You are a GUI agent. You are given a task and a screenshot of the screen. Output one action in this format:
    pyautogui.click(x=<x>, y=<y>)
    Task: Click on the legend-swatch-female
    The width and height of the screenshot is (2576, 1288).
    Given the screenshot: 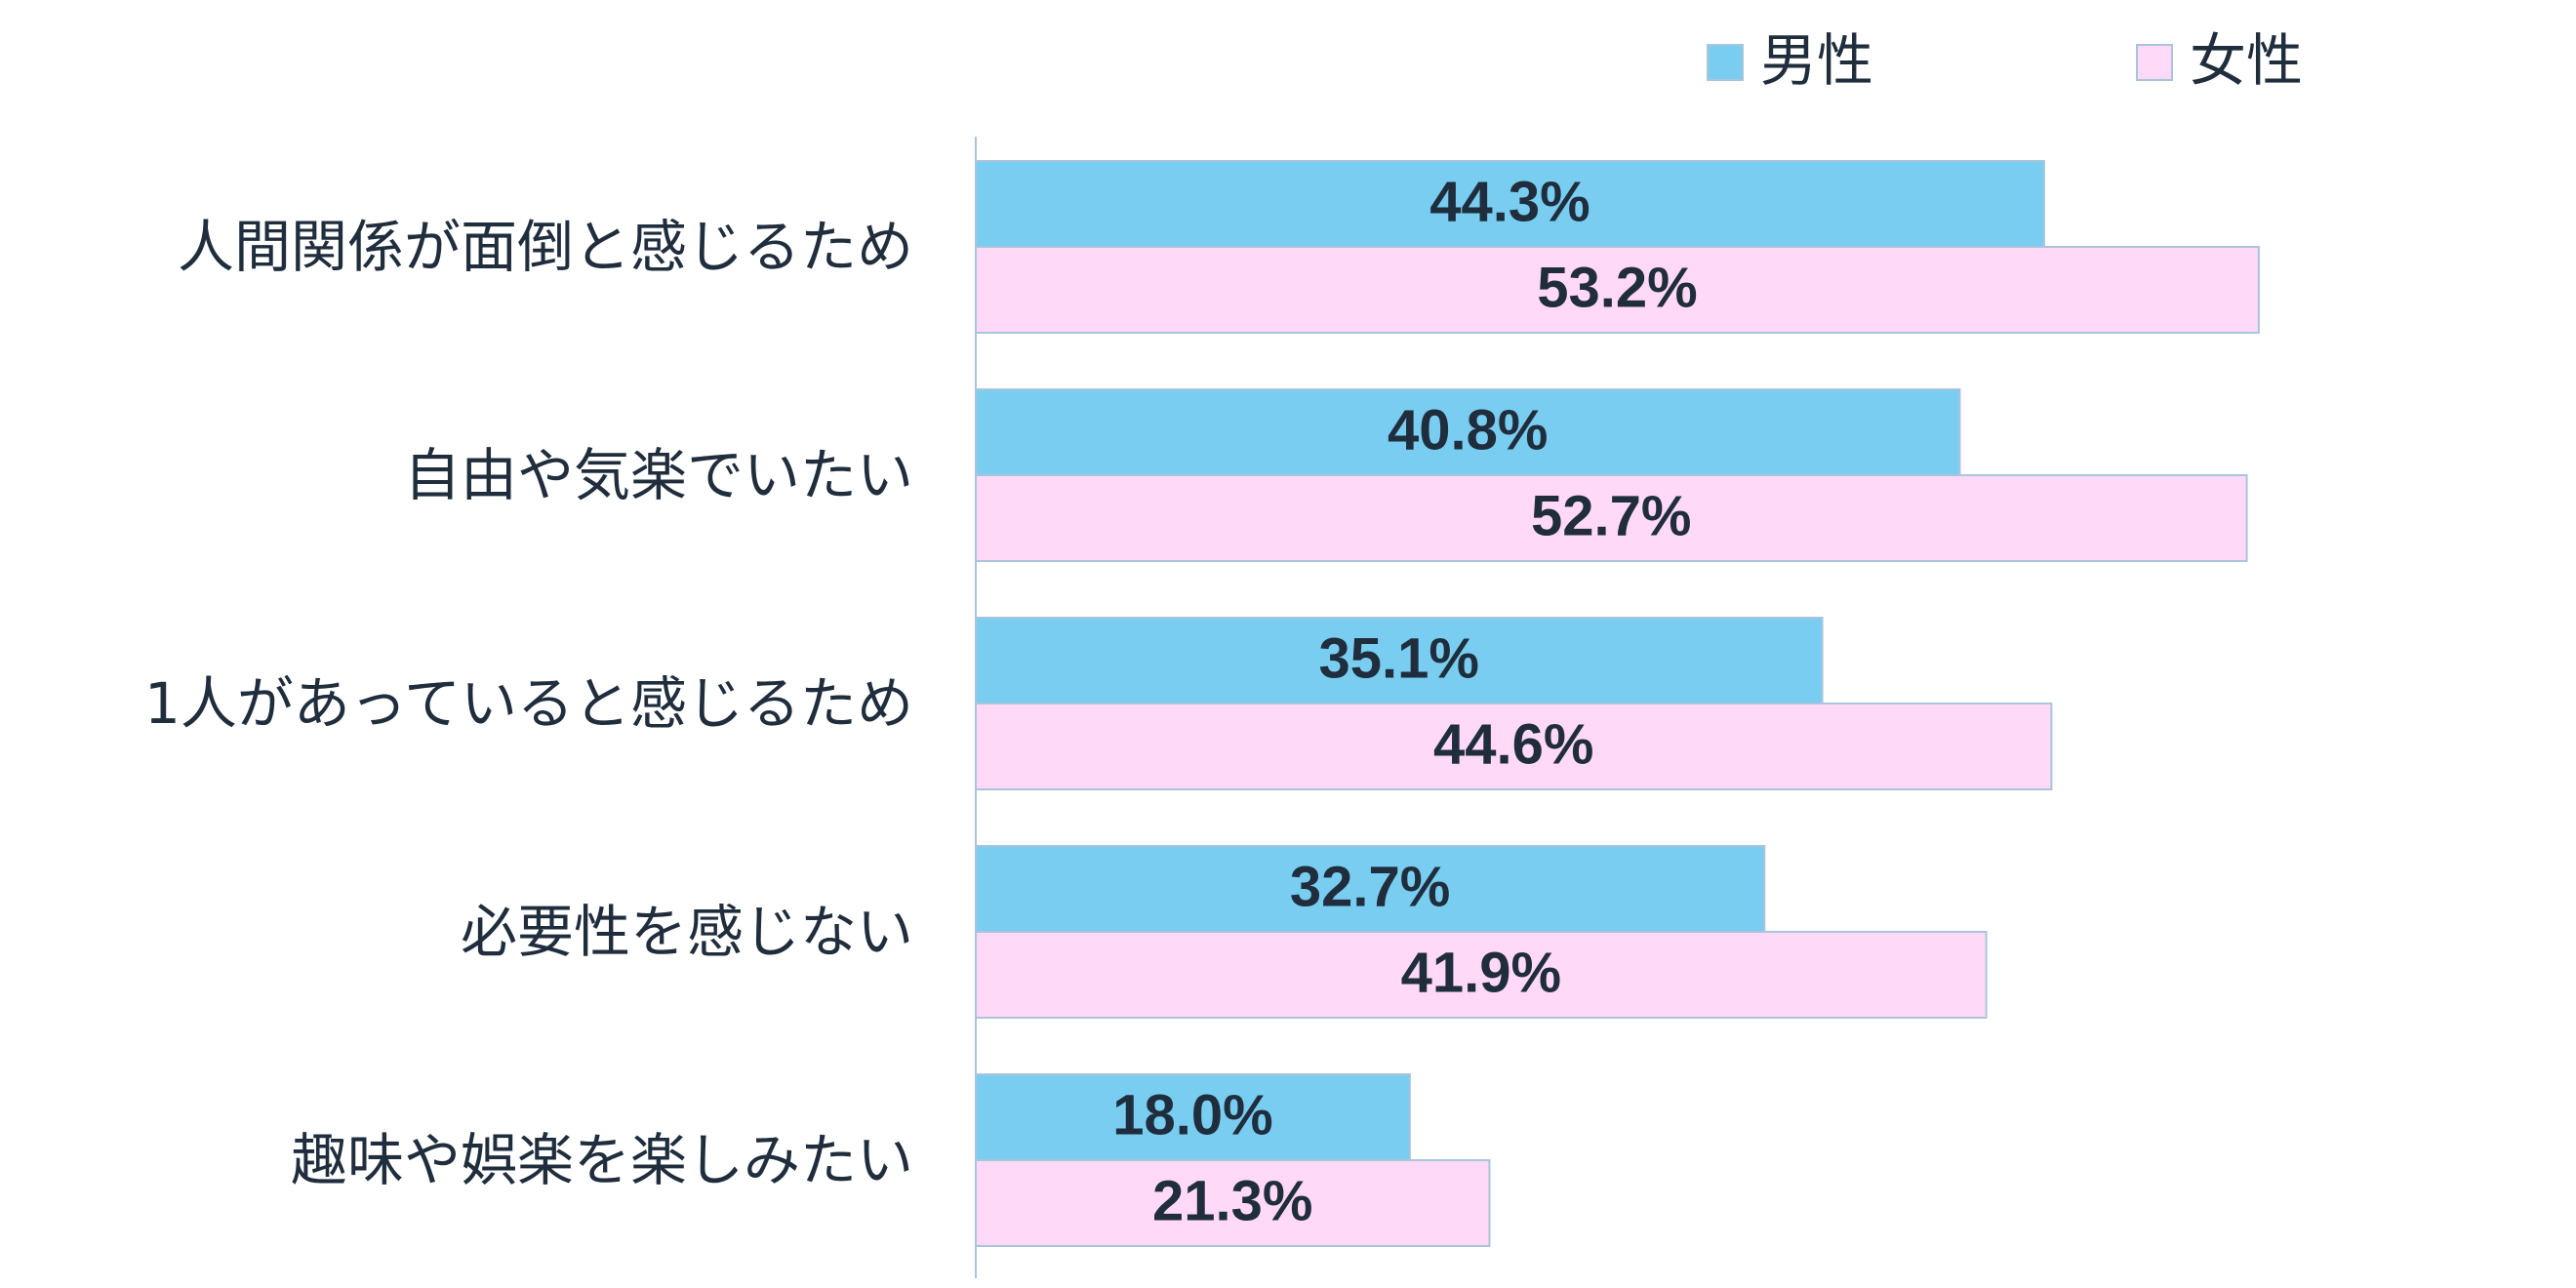 What is the action you would take?
    pyautogui.click(x=2154, y=63)
    